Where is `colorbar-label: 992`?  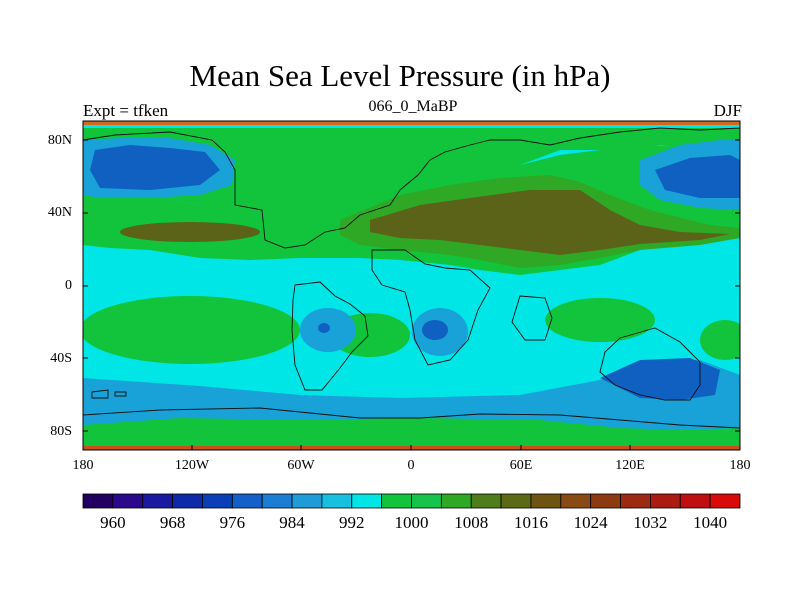 colorbar-label: 992 is located at coordinates (352, 522).